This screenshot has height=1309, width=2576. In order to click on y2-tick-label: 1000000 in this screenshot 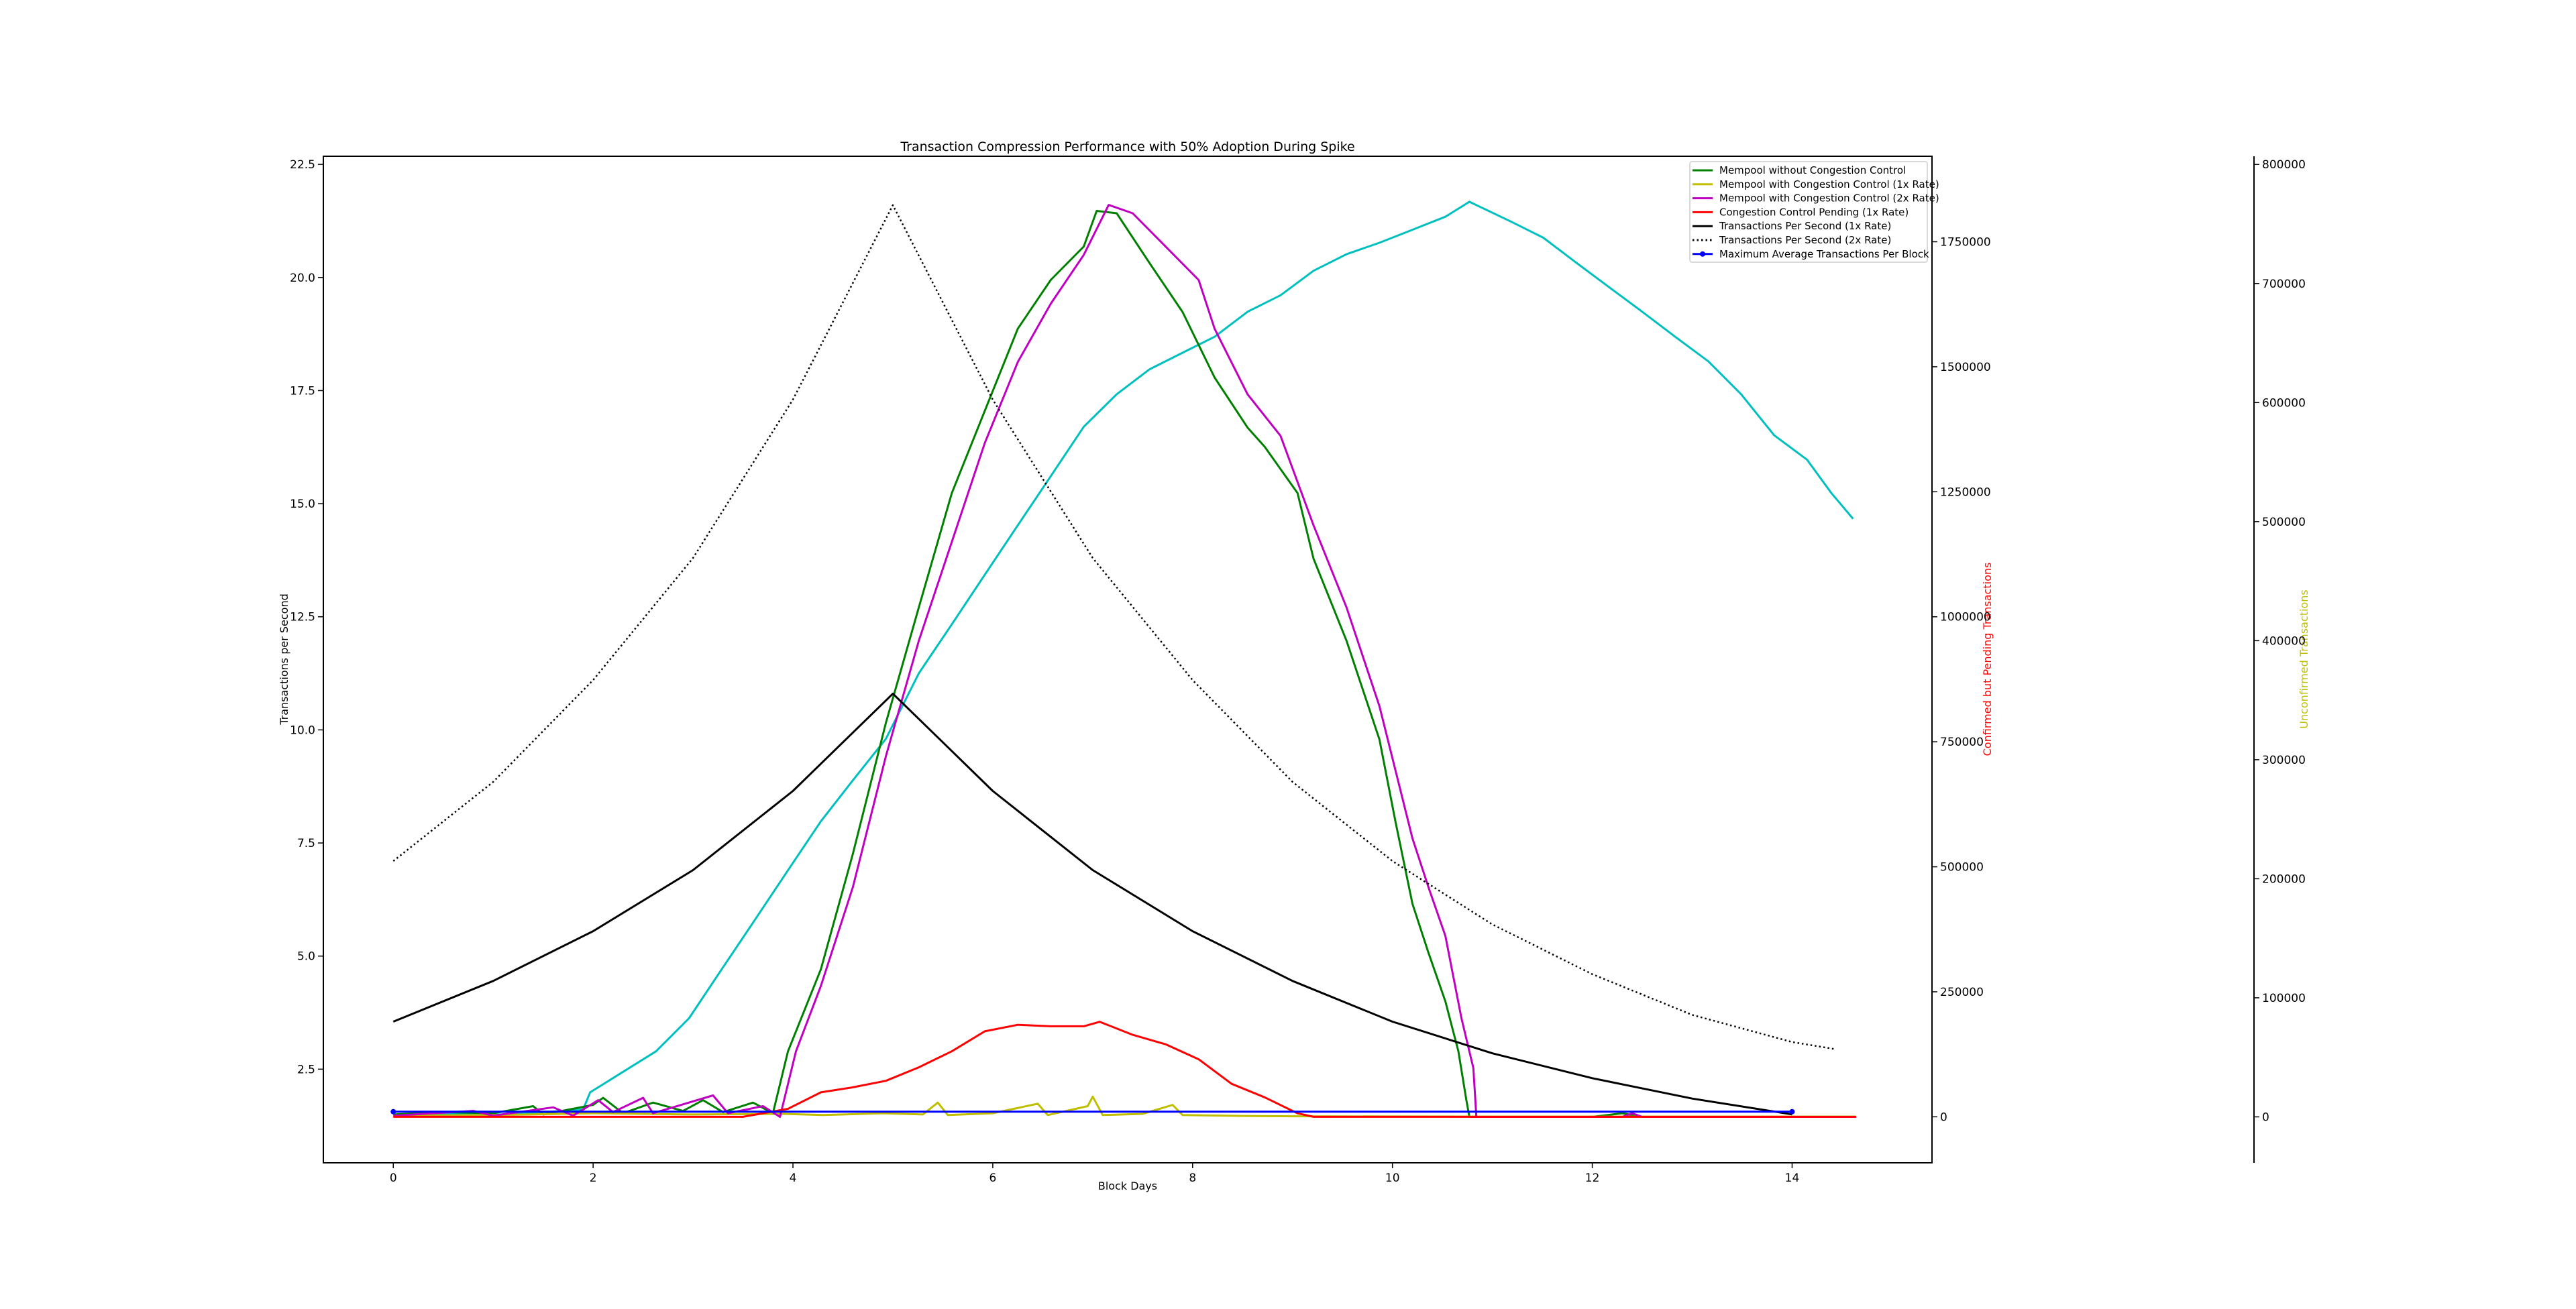, I will do `click(1965, 618)`.